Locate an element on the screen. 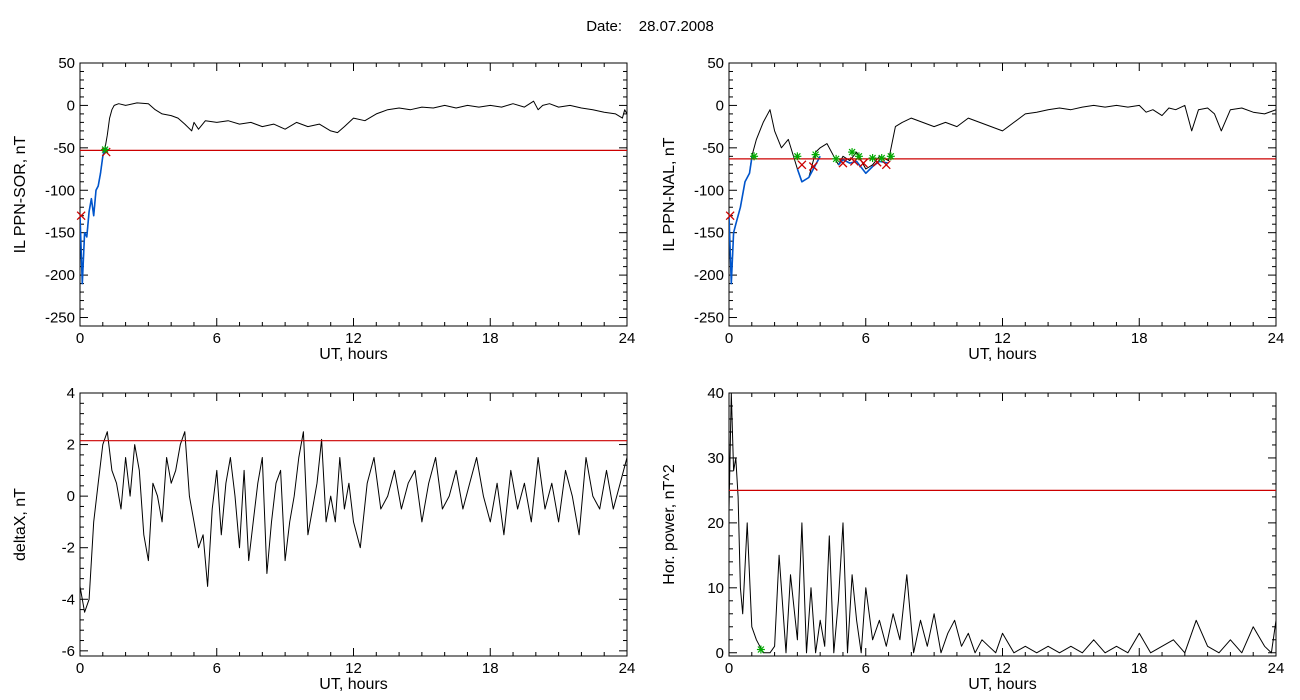 This screenshot has height=700, width=1300. y-axis-label: Hor. power, nT^2 is located at coordinates (669, 524).